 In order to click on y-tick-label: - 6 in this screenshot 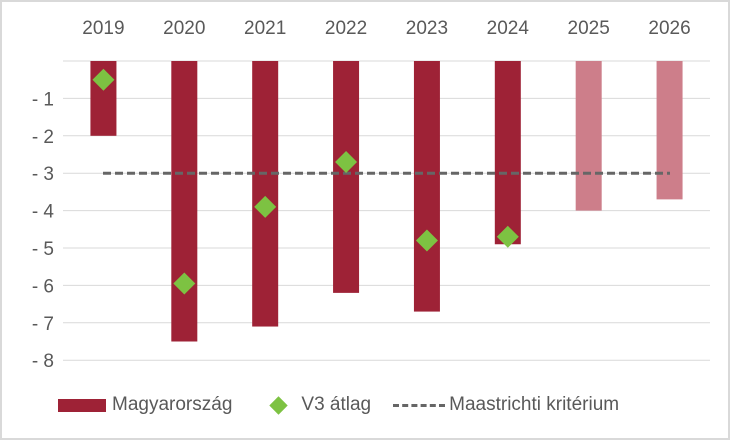, I will do `click(43, 286)`.